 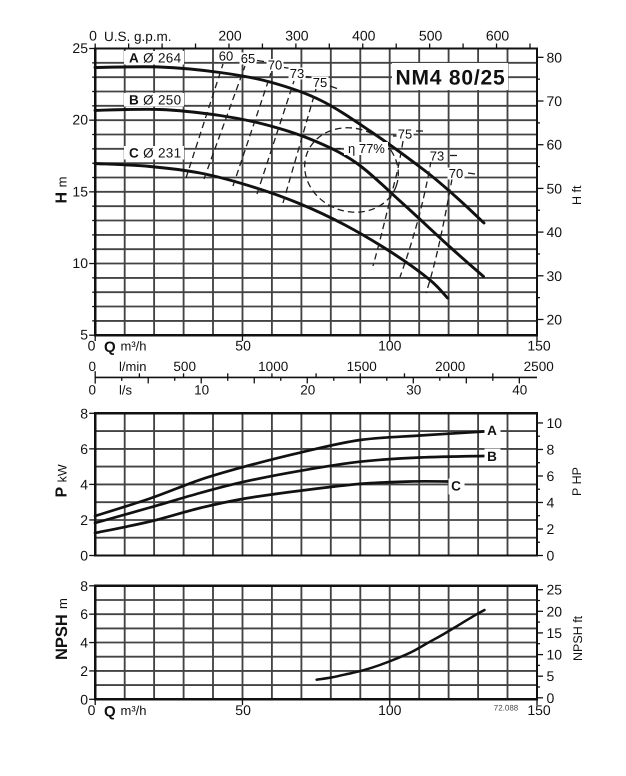 What do you see at coordinates (62, 629) in the screenshot?
I see `svg-text: NPSH m` at bounding box center [62, 629].